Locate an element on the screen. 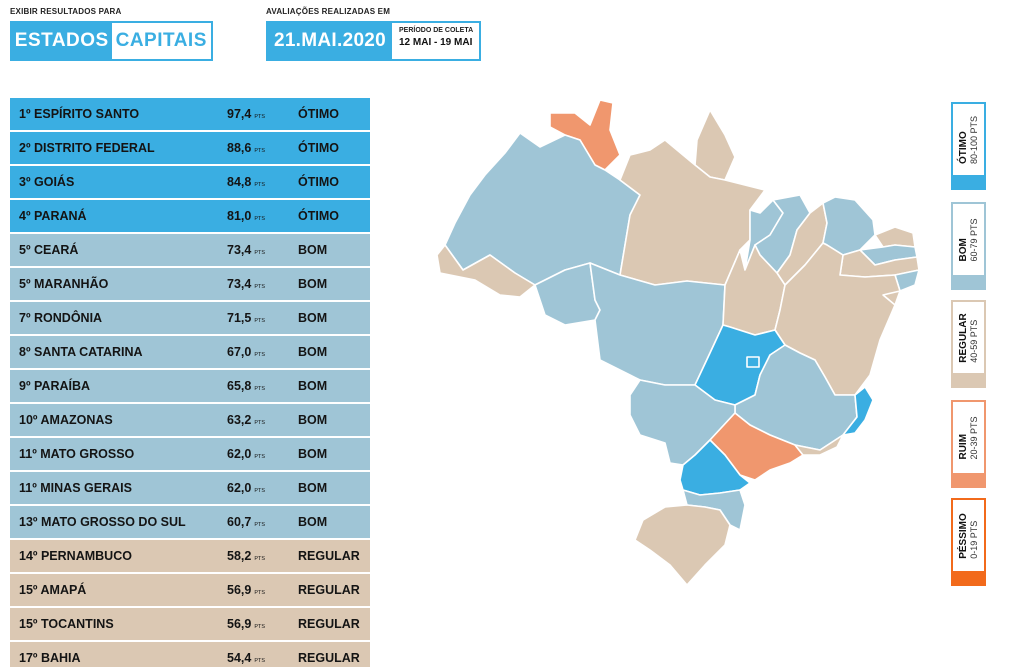 Image resolution: width=1024 pixels, height=667 pixels. score-value: 97,4 is located at coordinates (239, 114).